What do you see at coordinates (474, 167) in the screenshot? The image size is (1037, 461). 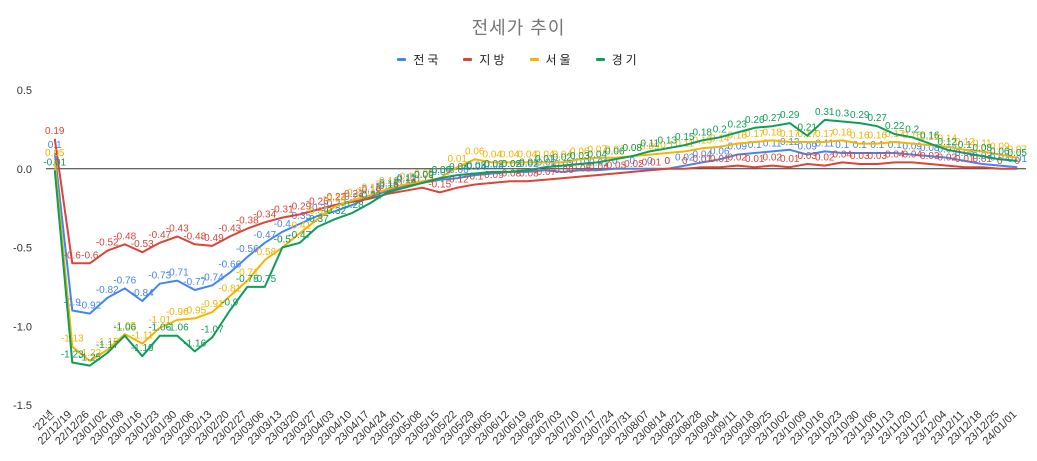 I see `data-label: -0.04` at bounding box center [474, 167].